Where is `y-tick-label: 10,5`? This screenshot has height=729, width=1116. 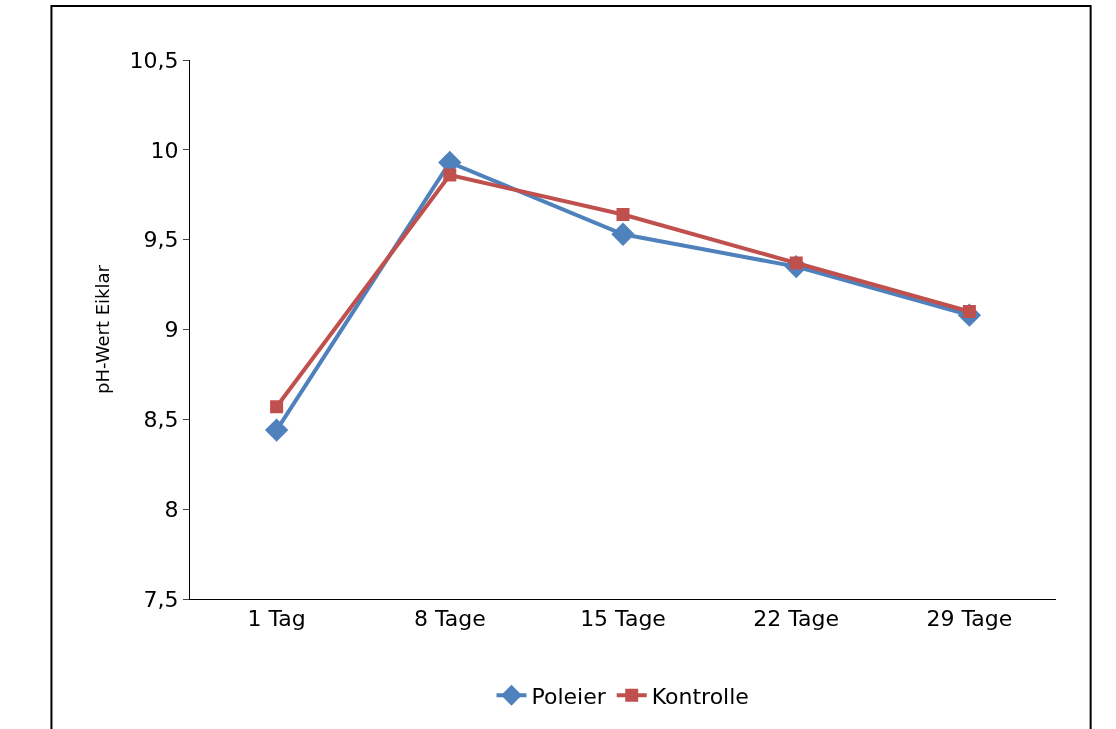 y-tick-label: 10,5 is located at coordinates (154, 60).